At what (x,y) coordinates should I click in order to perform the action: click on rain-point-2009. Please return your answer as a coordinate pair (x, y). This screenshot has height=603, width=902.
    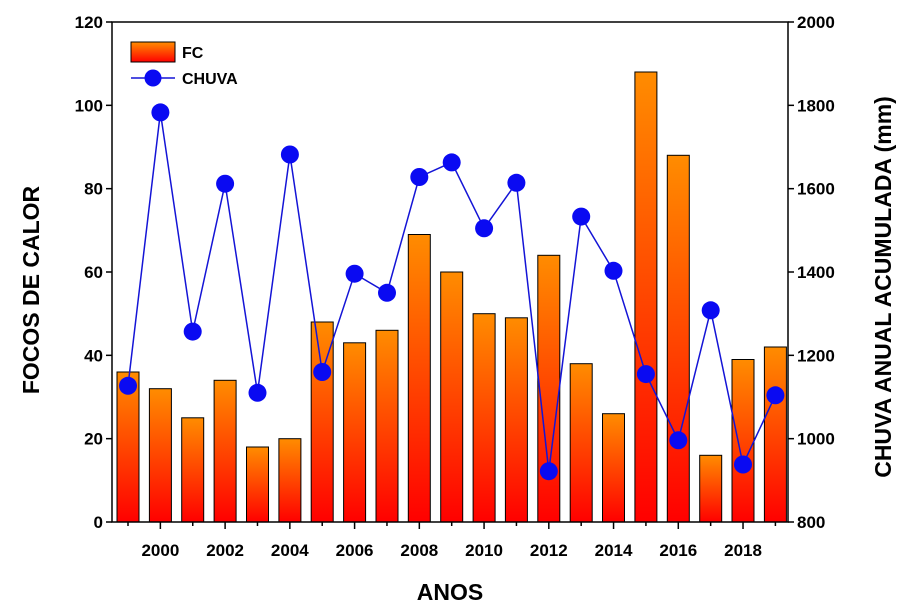
    Looking at the image, I should click on (451, 162).